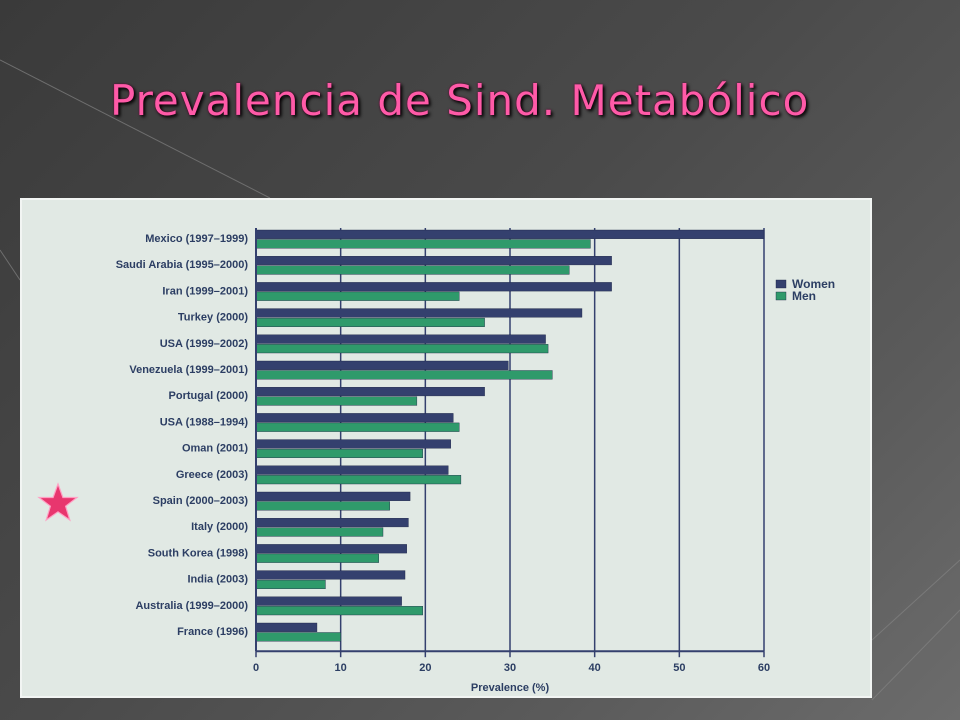 Image resolution: width=960 pixels, height=720 pixels. Describe the element at coordinates (256, 668) in the screenshot. I see `x-tick-label: 0` at that location.